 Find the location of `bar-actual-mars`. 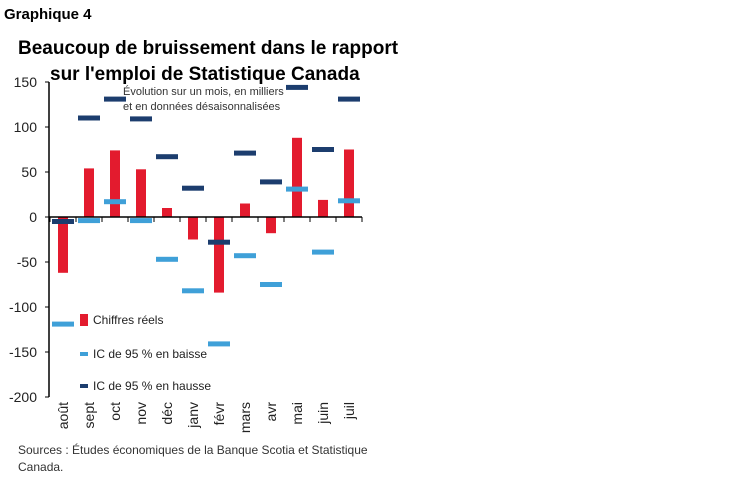

bar-actual-mars is located at coordinates (245, 210).